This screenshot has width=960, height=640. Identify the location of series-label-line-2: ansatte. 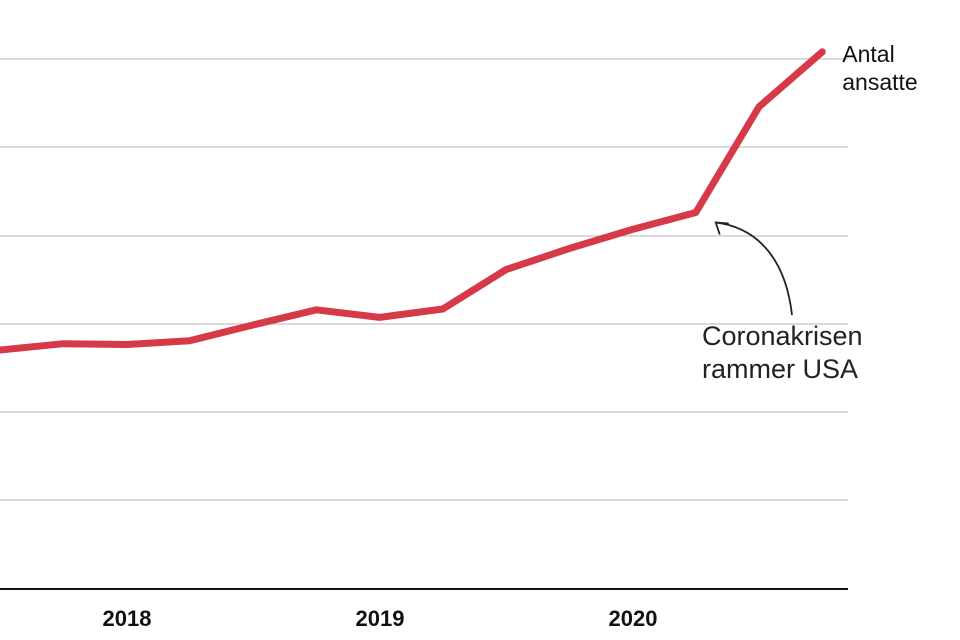
(879, 82).